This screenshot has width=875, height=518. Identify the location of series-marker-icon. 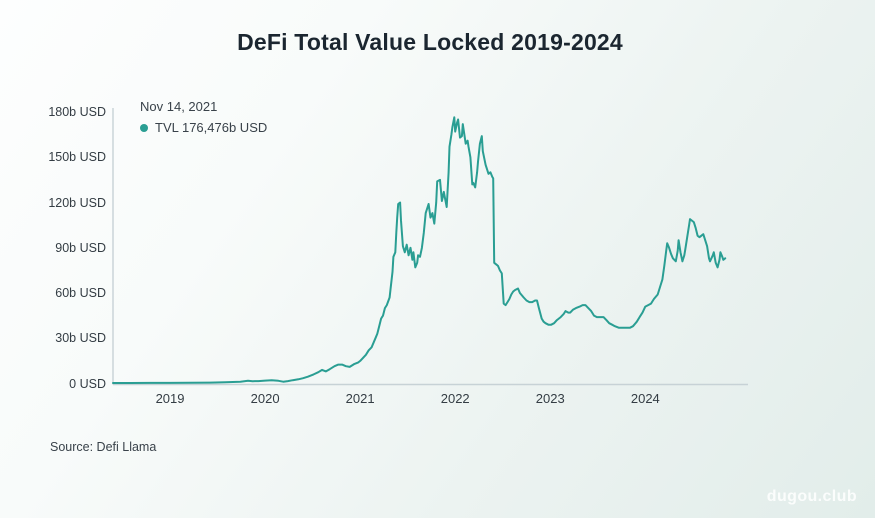
(144, 127).